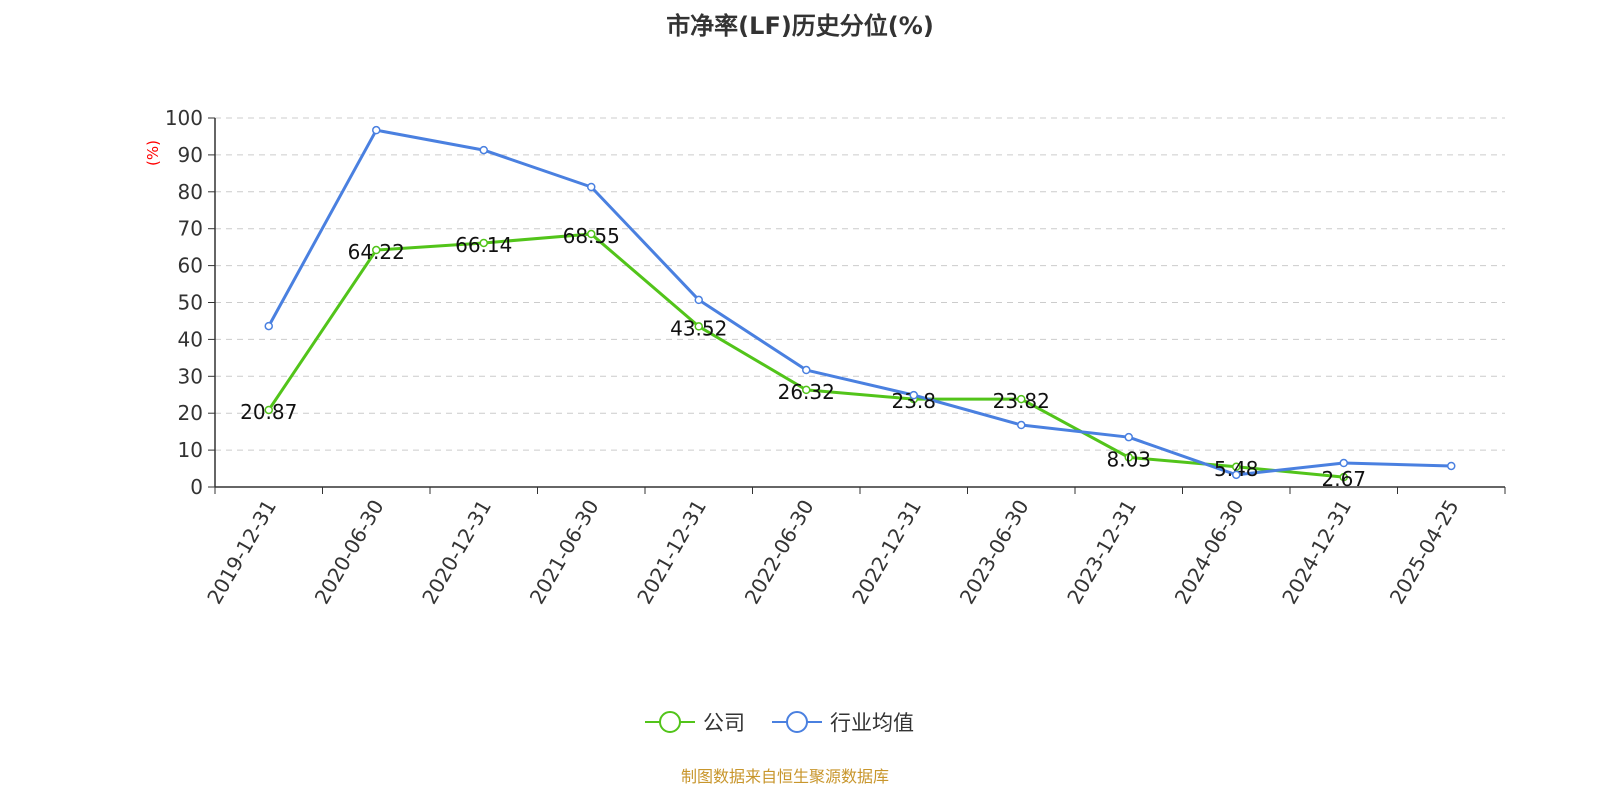 This screenshot has height=800, width=1600. I want to click on y-axis-label: (%), so click(153, 153).